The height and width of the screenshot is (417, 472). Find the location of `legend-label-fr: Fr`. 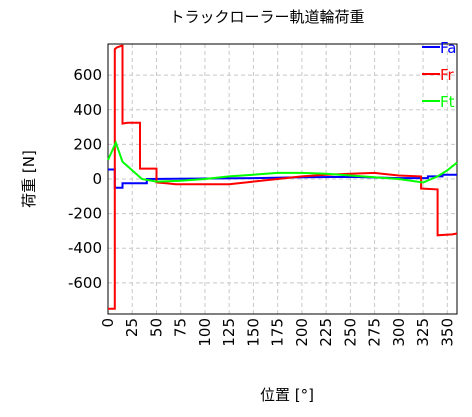

legend-label-fr: Fr is located at coordinates (447, 75).